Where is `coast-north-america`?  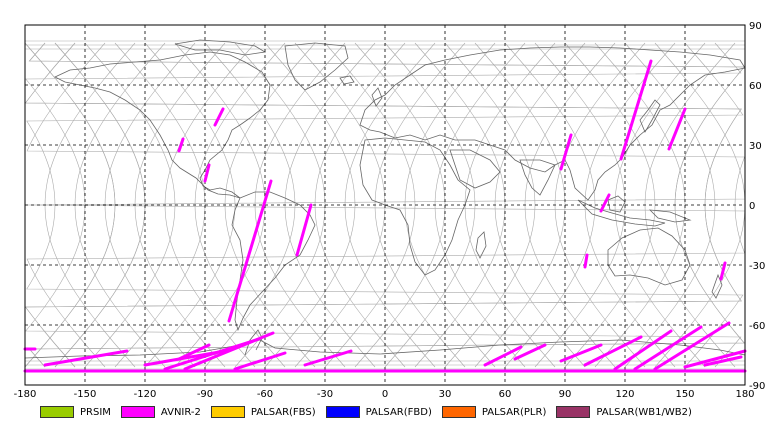
coast-north-america is located at coordinates (162, 125).